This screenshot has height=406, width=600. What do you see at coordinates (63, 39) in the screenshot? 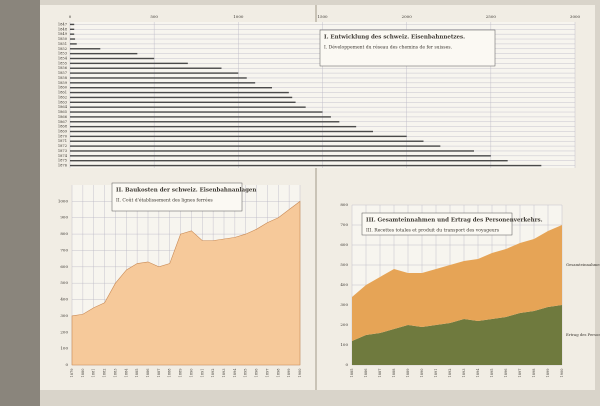
I see `y-tick-label: 1850` at bounding box center [63, 39].